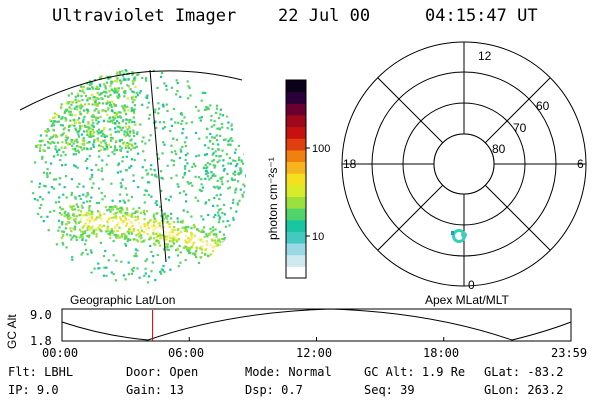  What do you see at coordinates (122, 300) in the screenshot?
I see `geographic-label: Geographic Lat/Lon` at bounding box center [122, 300].